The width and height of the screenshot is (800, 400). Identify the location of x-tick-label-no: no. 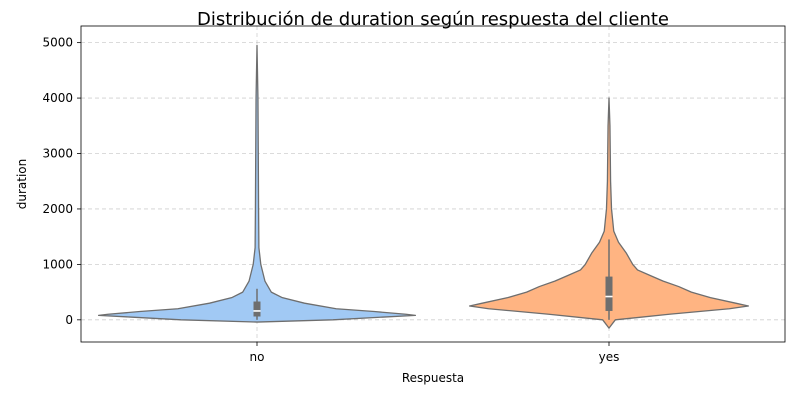
(257, 357).